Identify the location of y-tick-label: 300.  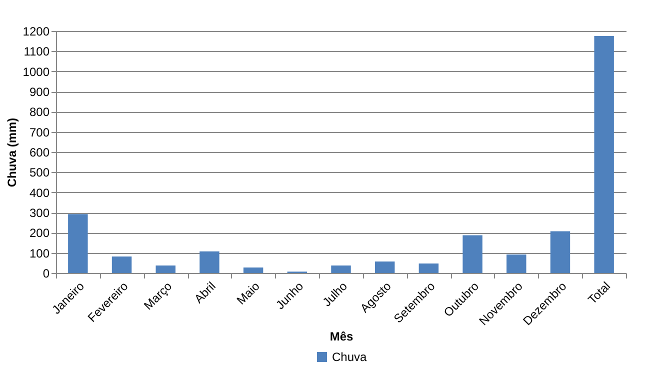
(39, 213).